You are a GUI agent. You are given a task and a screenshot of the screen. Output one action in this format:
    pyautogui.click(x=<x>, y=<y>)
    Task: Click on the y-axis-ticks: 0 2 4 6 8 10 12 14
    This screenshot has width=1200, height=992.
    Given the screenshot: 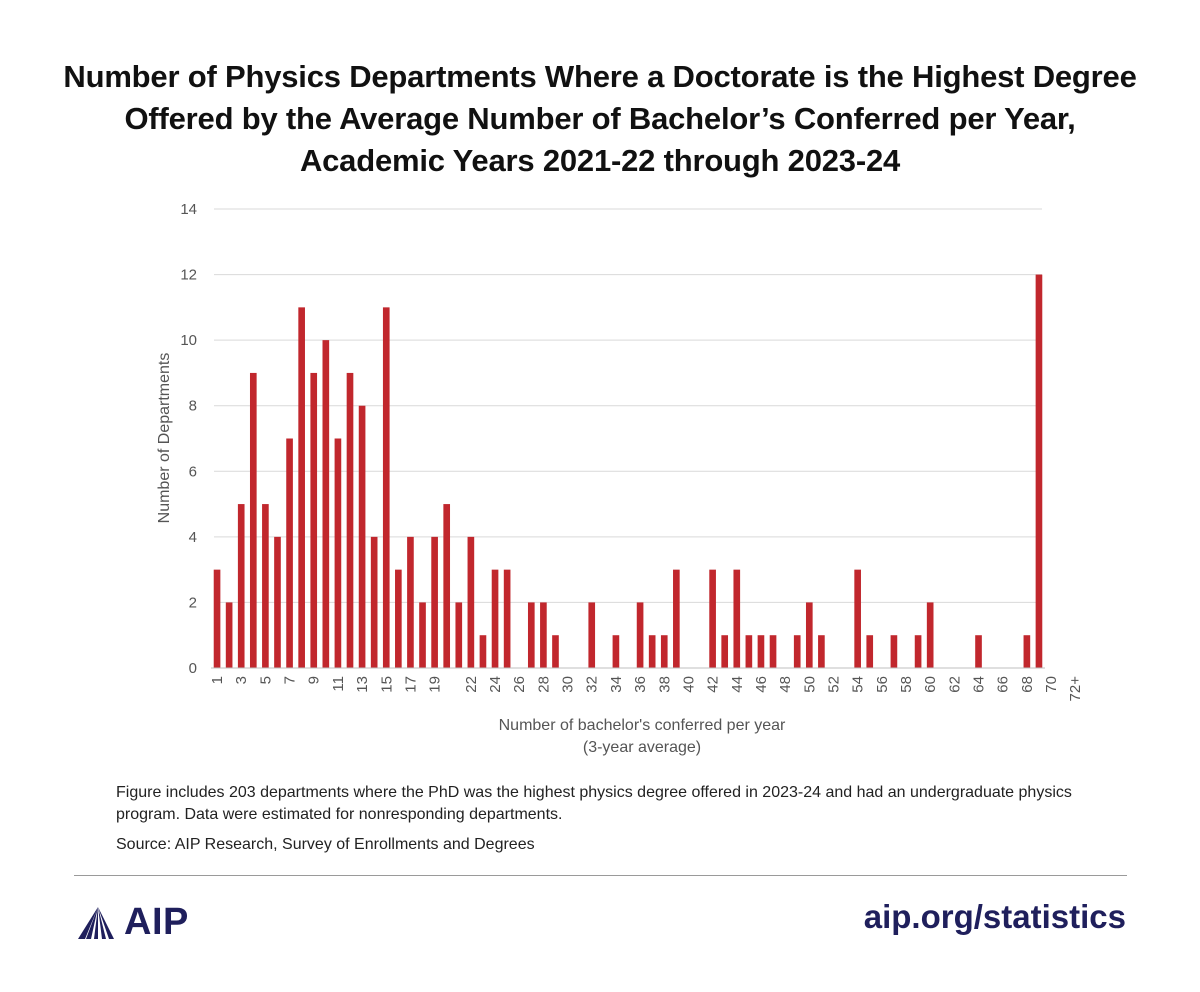 What is the action you would take?
    pyautogui.click(x=188, y=439)
    